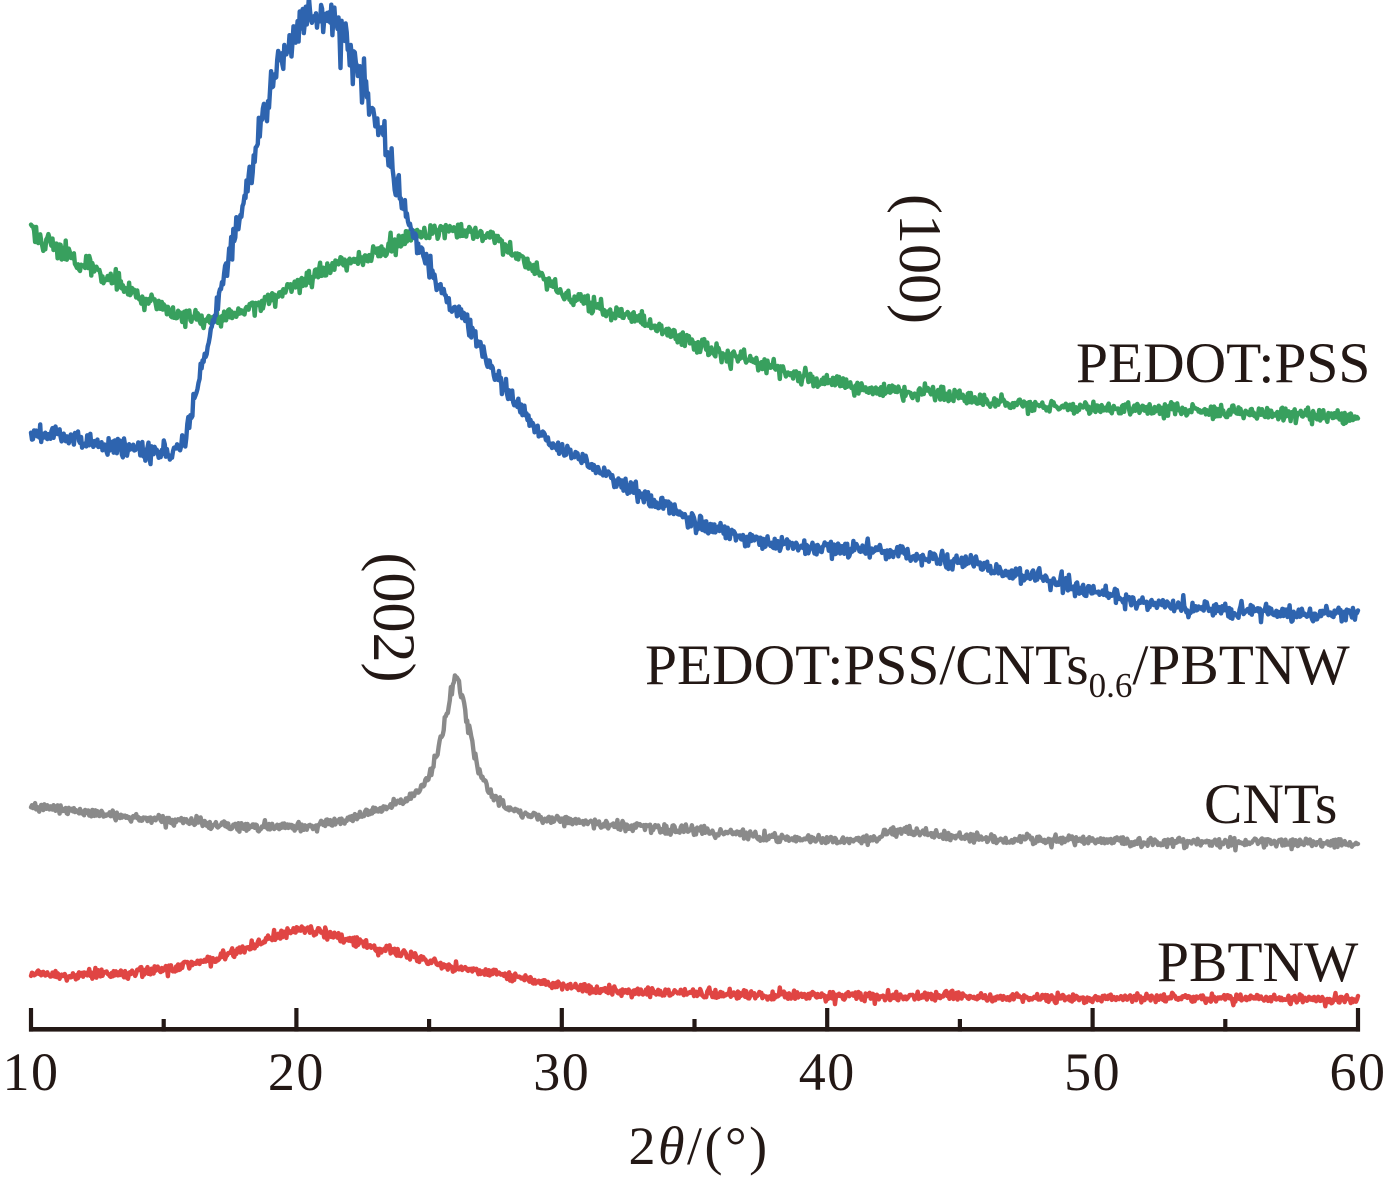 Image resolution: width=1386 pixels, height=1185 pixels. I want to click on svg-text: 2θ/(°), so click(698, 1146).